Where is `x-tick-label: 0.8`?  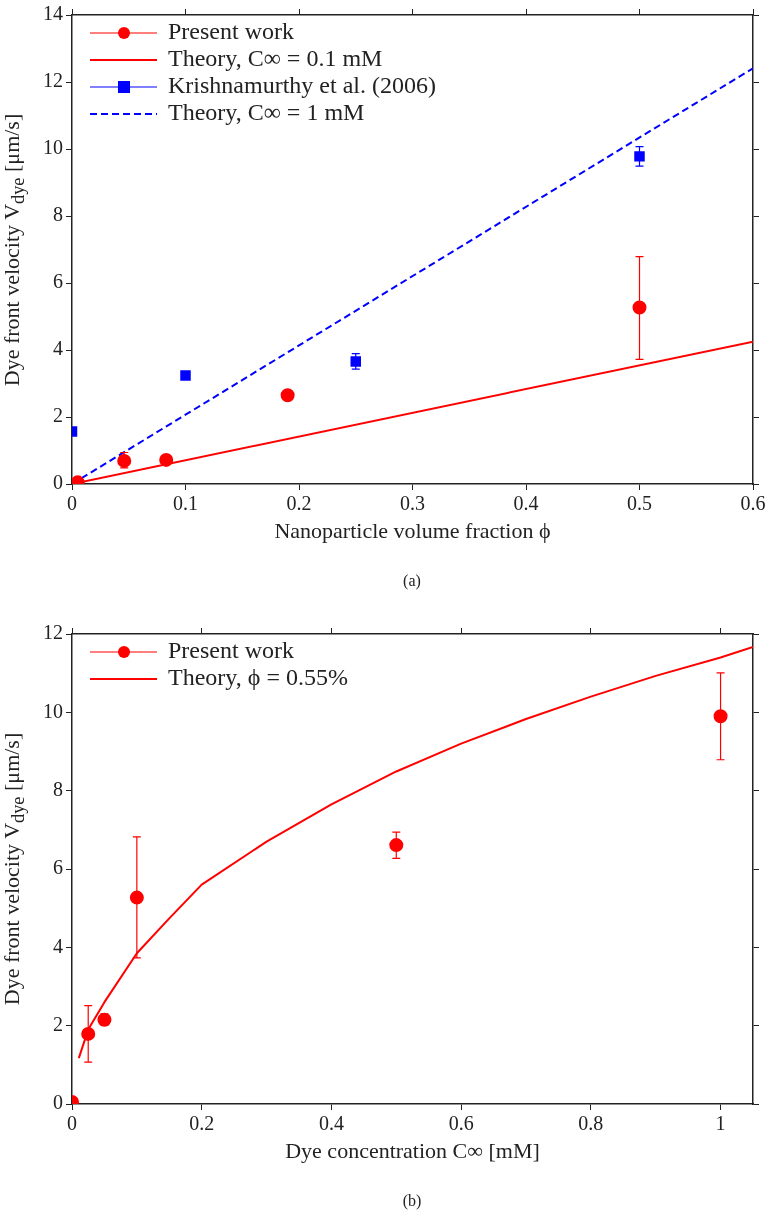 x-tick-label: 0.8 is located at coordinates (591, 1123).